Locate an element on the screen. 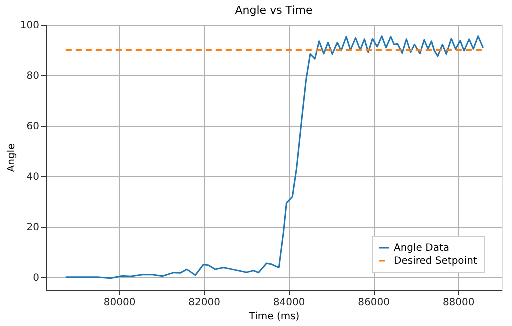  x-tick-label: 84000 is located at coordinates (289, 303).